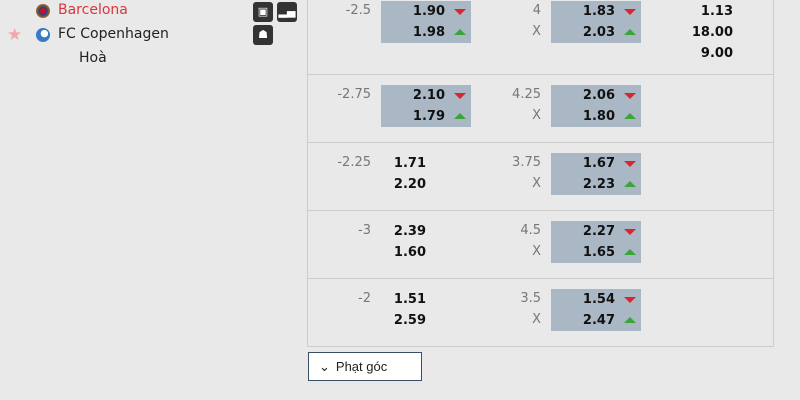 The width and height of the screenshot is (800, 400). I want to click on over-odds: 1.83, so click(598, 11).